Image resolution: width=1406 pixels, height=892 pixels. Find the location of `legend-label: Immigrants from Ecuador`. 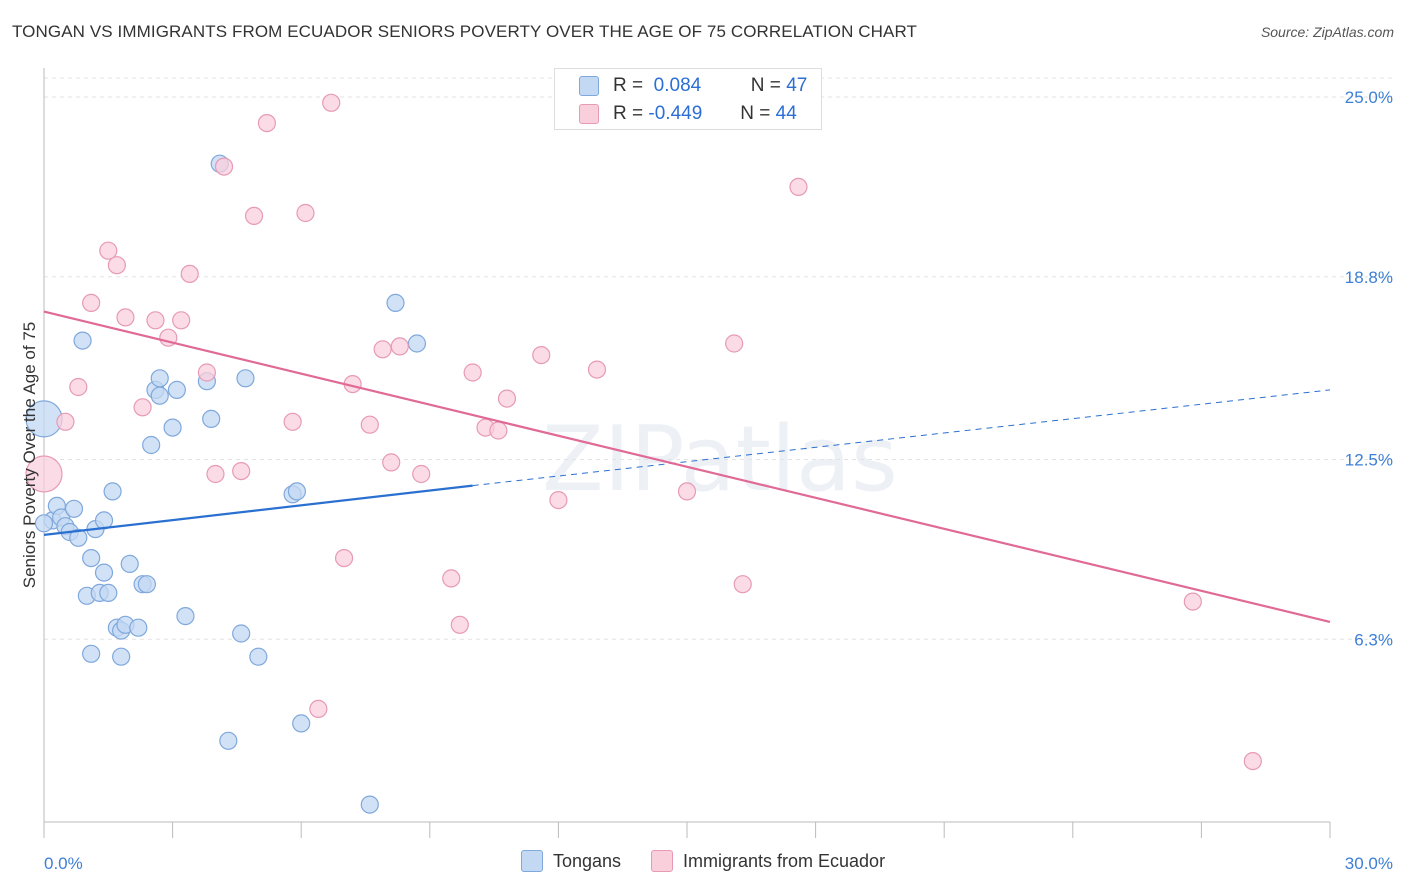

legend-label: Immigrants from Ecuador is located at coordinates (784, 860).